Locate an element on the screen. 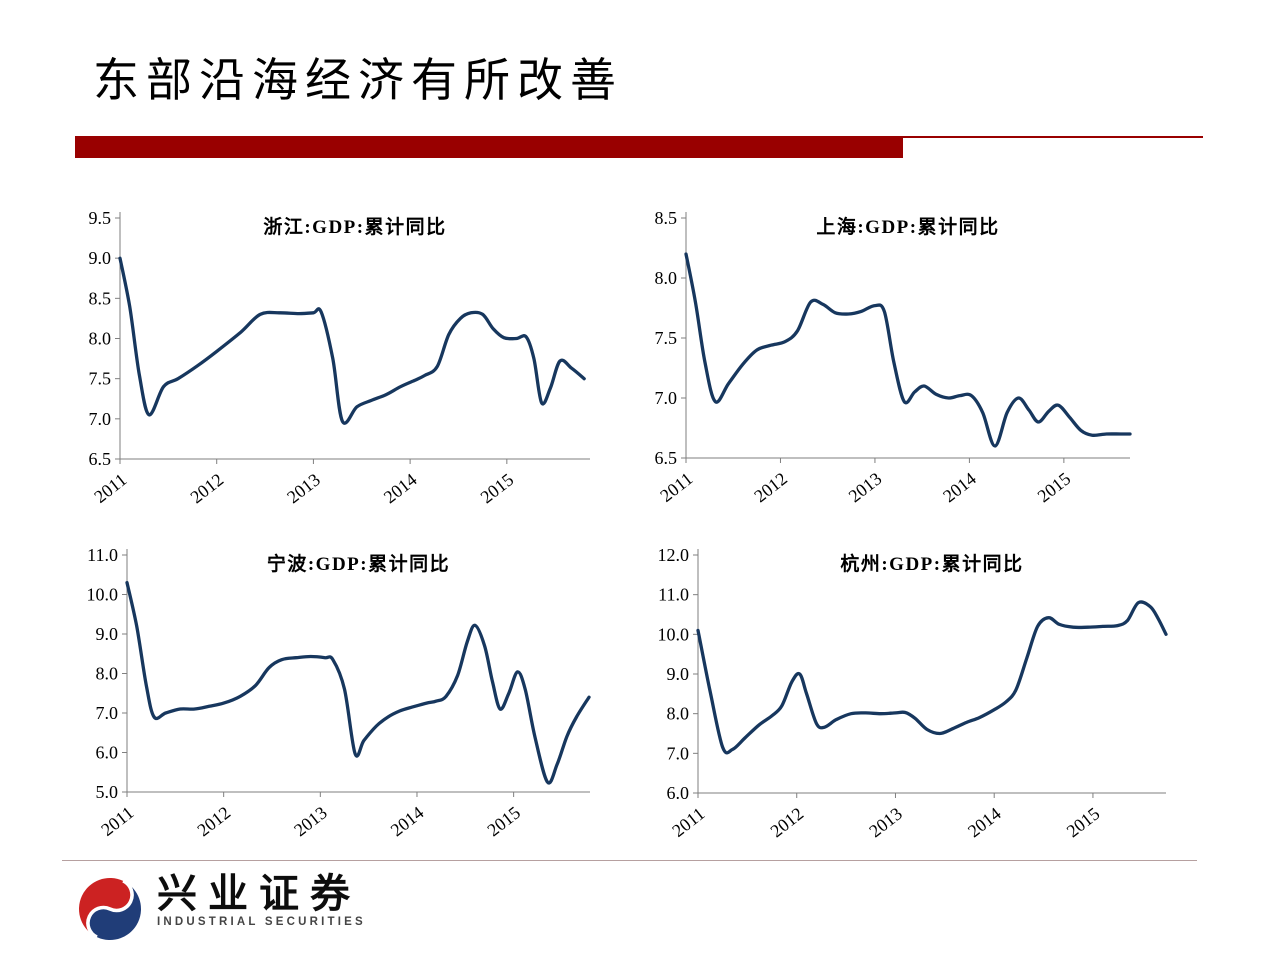 Image resolution: width=1280 pixels, height=960 pixels. y-tick-label: 5.0 is located at coordinates (107, 792).